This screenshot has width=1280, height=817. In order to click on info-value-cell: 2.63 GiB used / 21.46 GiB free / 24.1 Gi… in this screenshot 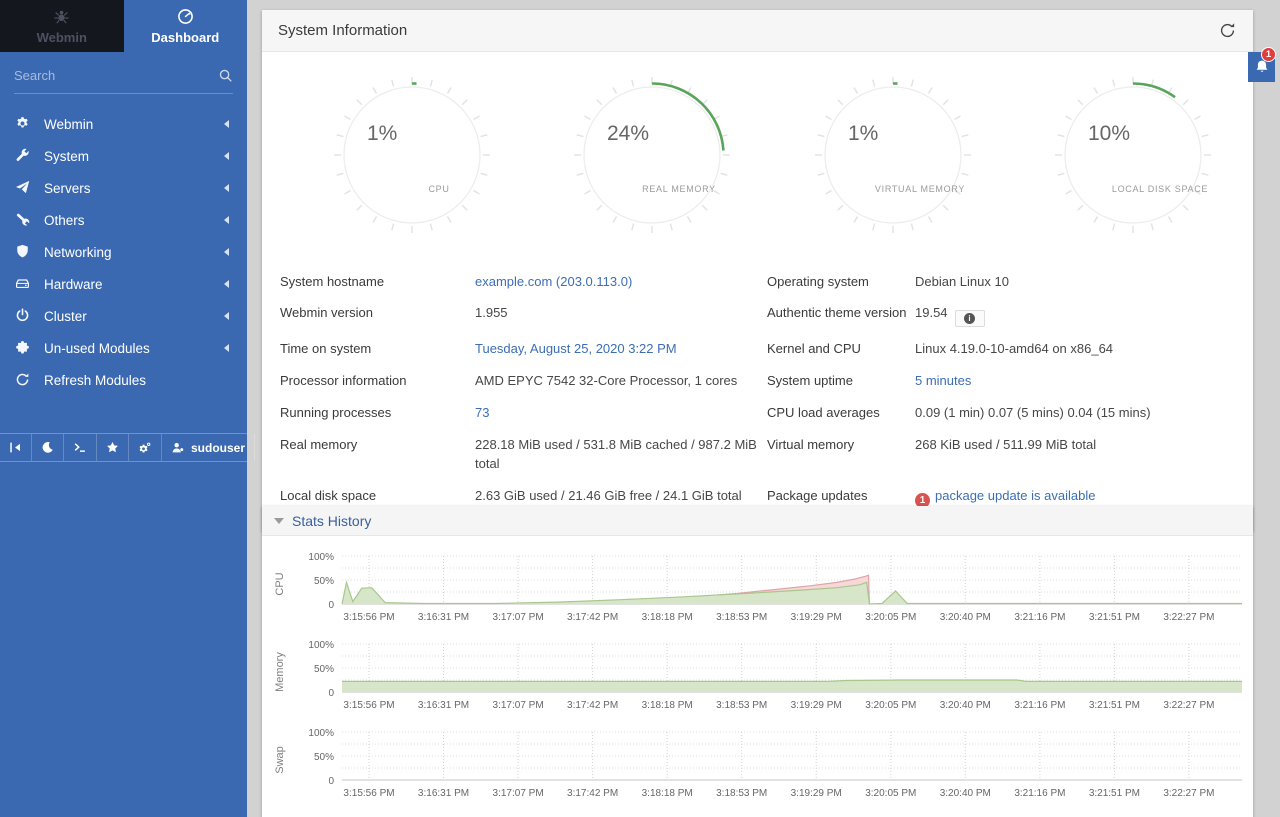, I will do `click(621, 497)`.